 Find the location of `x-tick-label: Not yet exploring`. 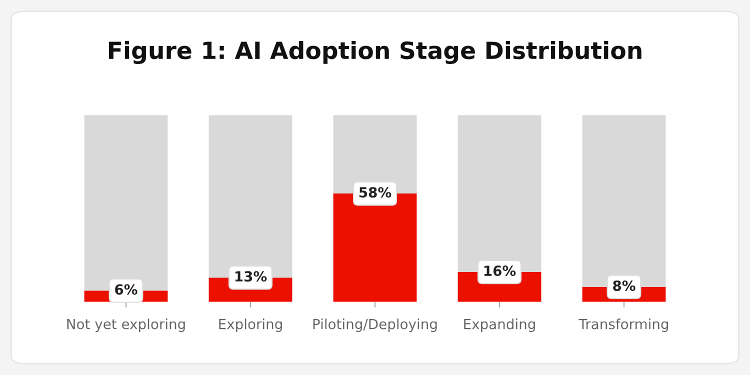

x-tick-label: Not yet exploring is located at coordinates (126, 325).